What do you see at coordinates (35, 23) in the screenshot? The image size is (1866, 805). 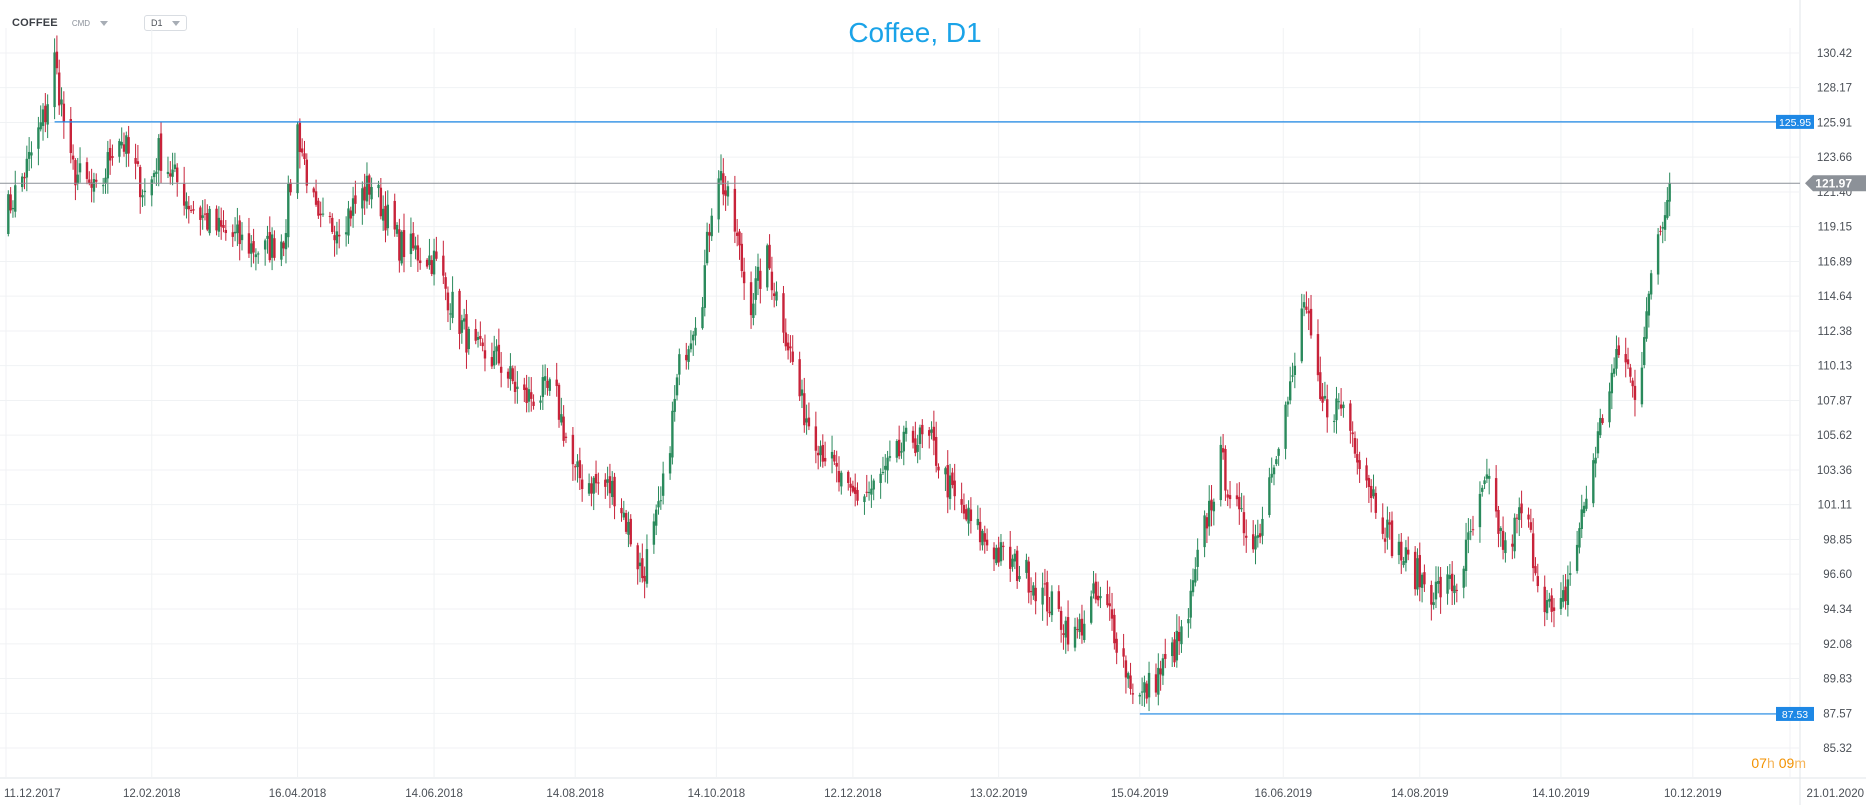 I see `symbol-label: COFFEE` at bounding box center [35, 23].